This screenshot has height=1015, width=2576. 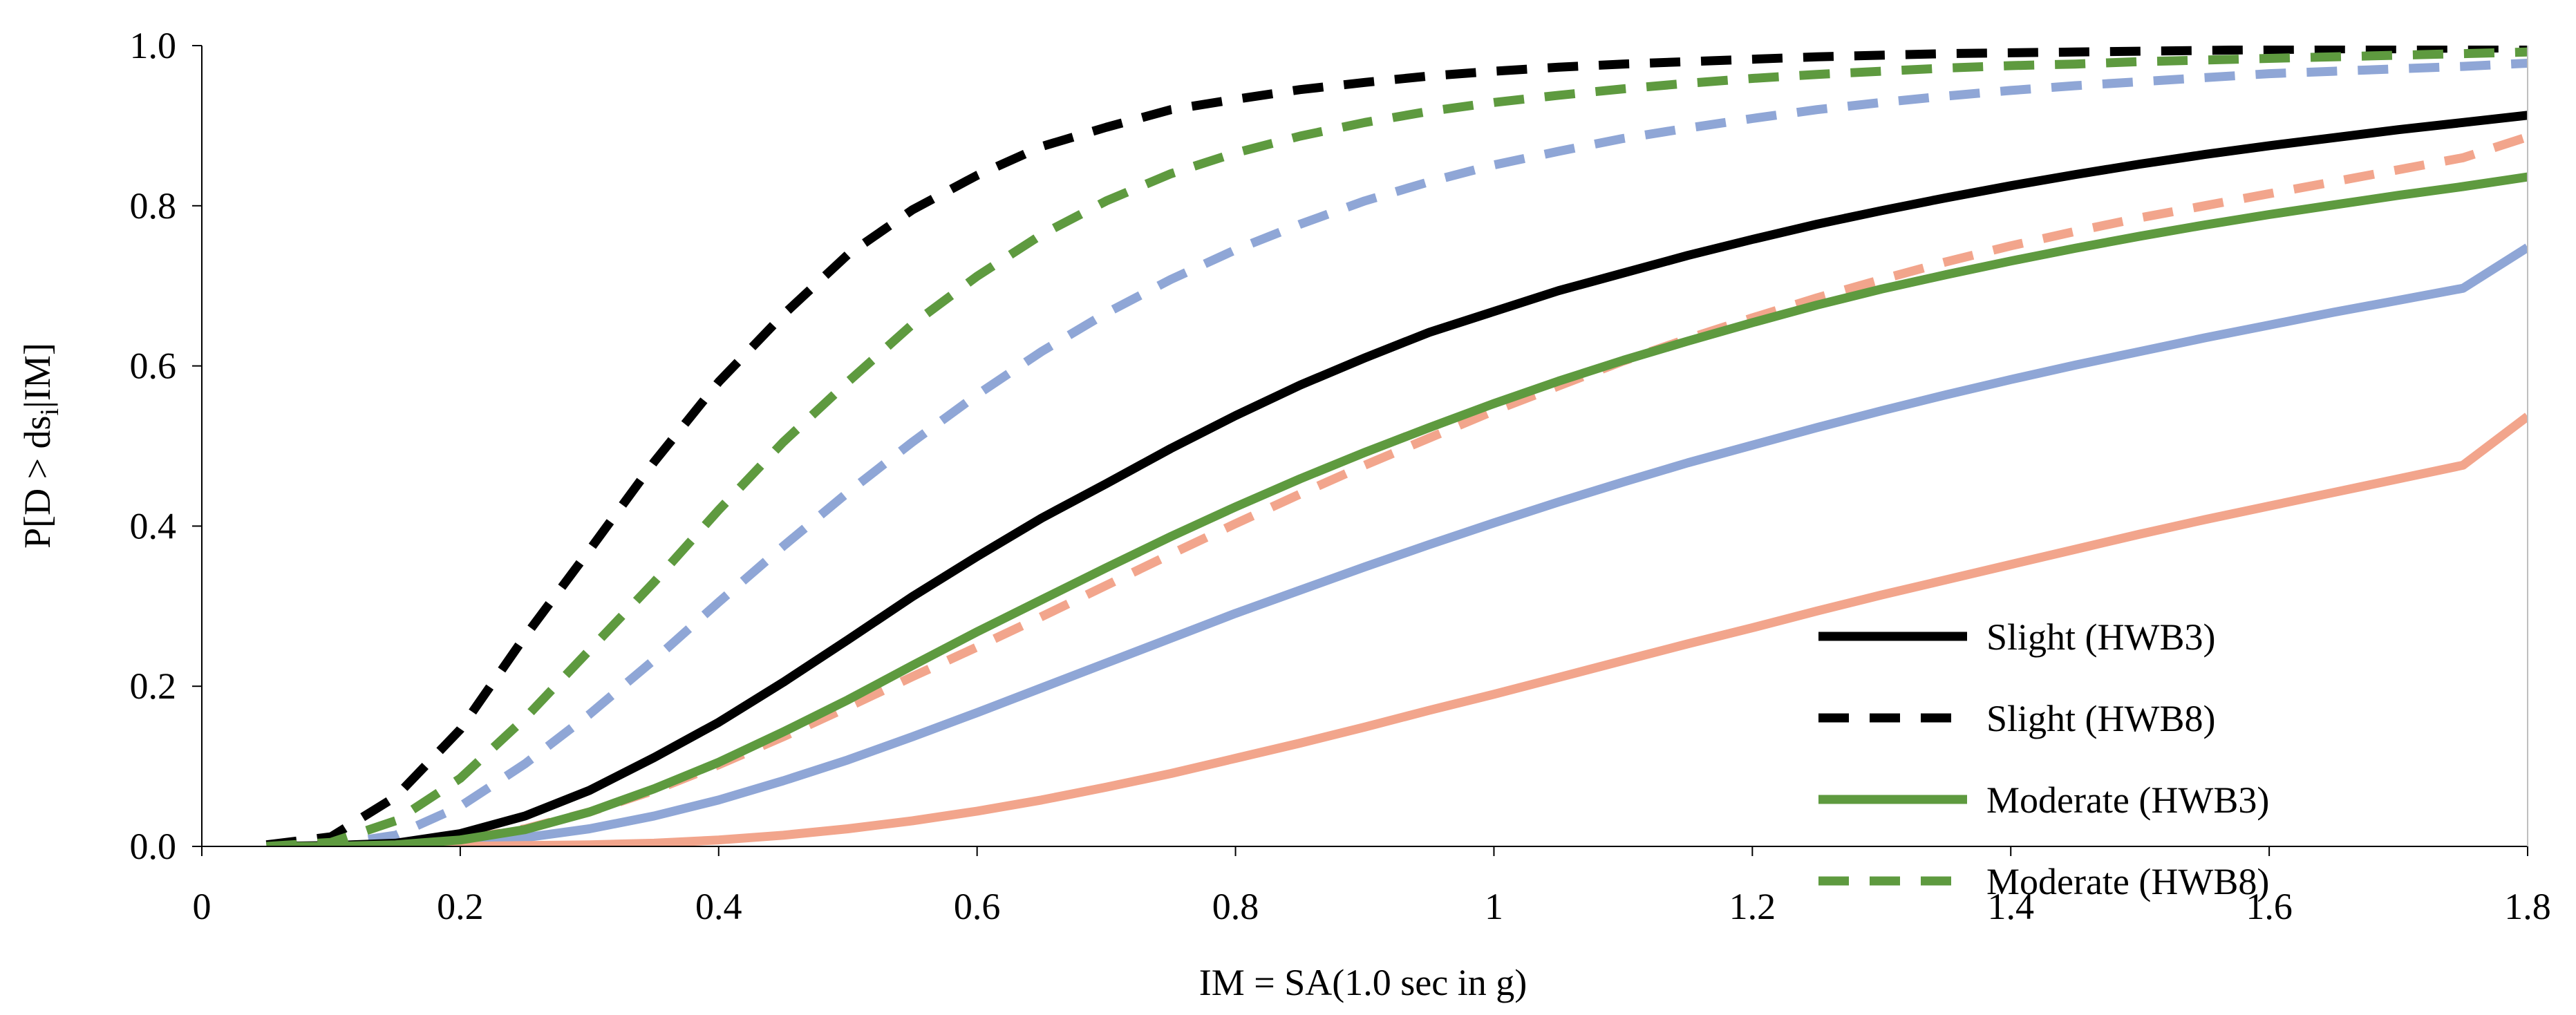 I want to click on y-axis-label-tail: |IM], so click(x=37, y=375).